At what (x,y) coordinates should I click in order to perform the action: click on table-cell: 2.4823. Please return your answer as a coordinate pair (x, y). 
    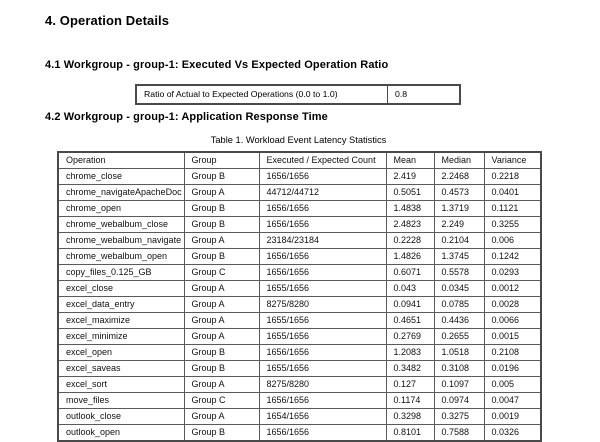
    Looking at the image, I should click on (410, 224).